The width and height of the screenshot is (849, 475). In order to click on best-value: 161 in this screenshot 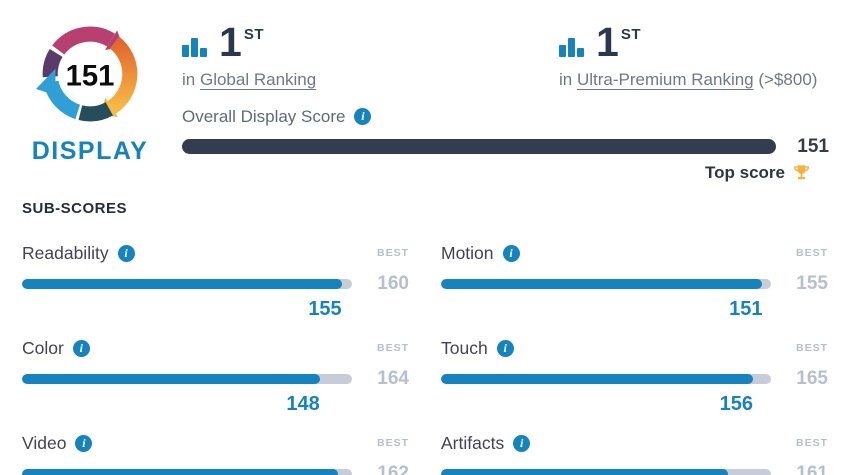, I will do `click(812, 468)`.